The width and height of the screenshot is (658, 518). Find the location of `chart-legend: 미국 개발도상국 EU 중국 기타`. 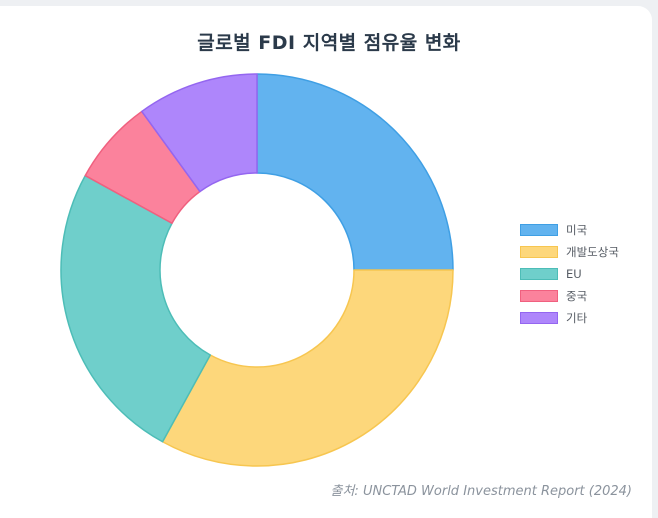

chart-legend: 미국 개발도상국 EU 중국 기타 is located at coordinates (569, 274).